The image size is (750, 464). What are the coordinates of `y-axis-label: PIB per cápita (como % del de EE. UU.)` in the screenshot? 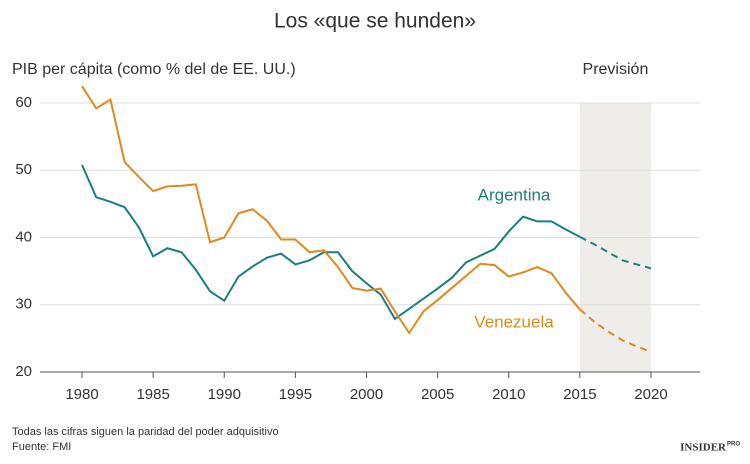 It's located at (154, 69).